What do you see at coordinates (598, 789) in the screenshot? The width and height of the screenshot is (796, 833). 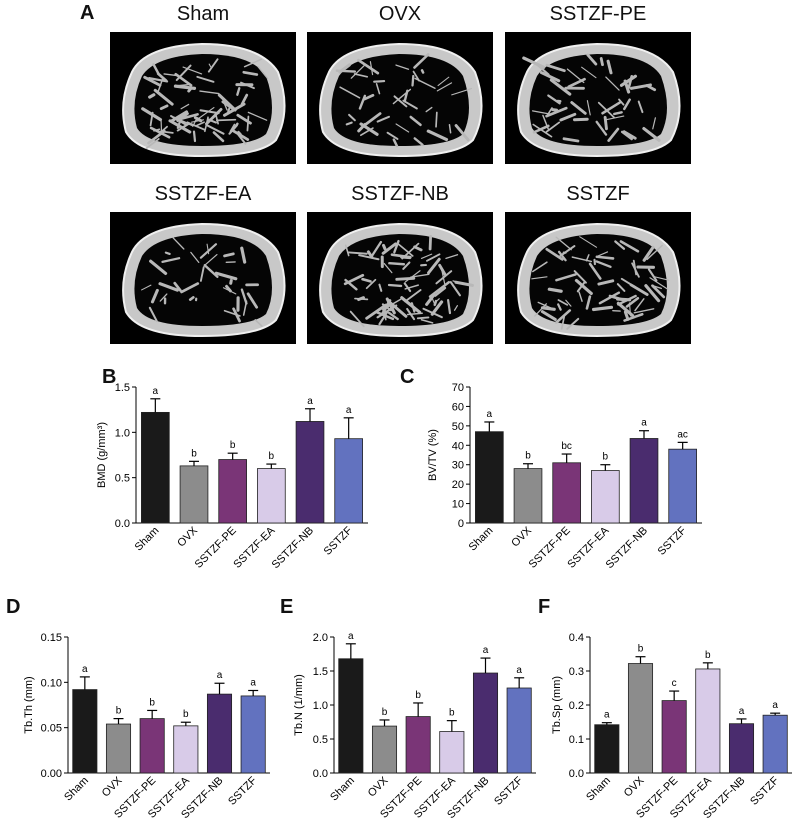 I see `x-tick-label: Sham` at bounding box center [598, 789].